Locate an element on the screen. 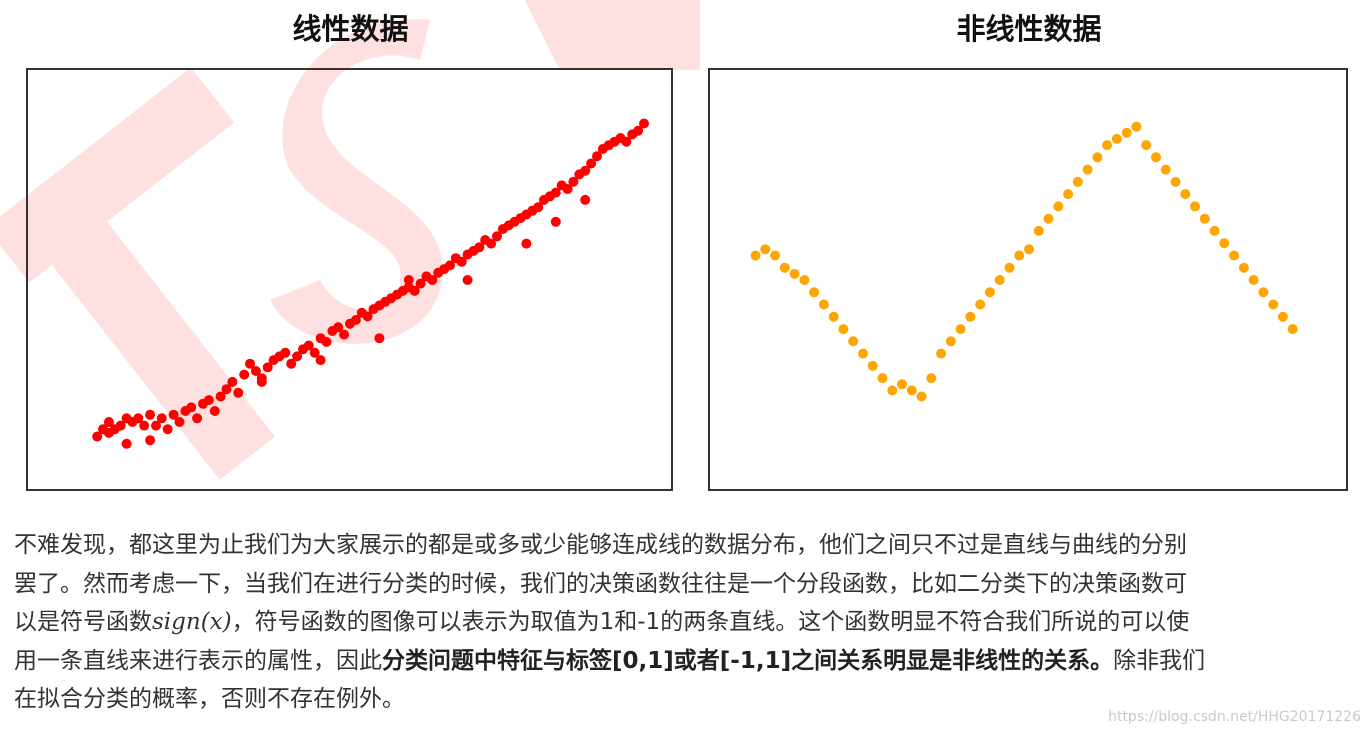 The height and width of the screenshot is (733, 1371). watermark-url: https://blog.csdn.net/HHG20171226 is located at coordinates (1234, 717).